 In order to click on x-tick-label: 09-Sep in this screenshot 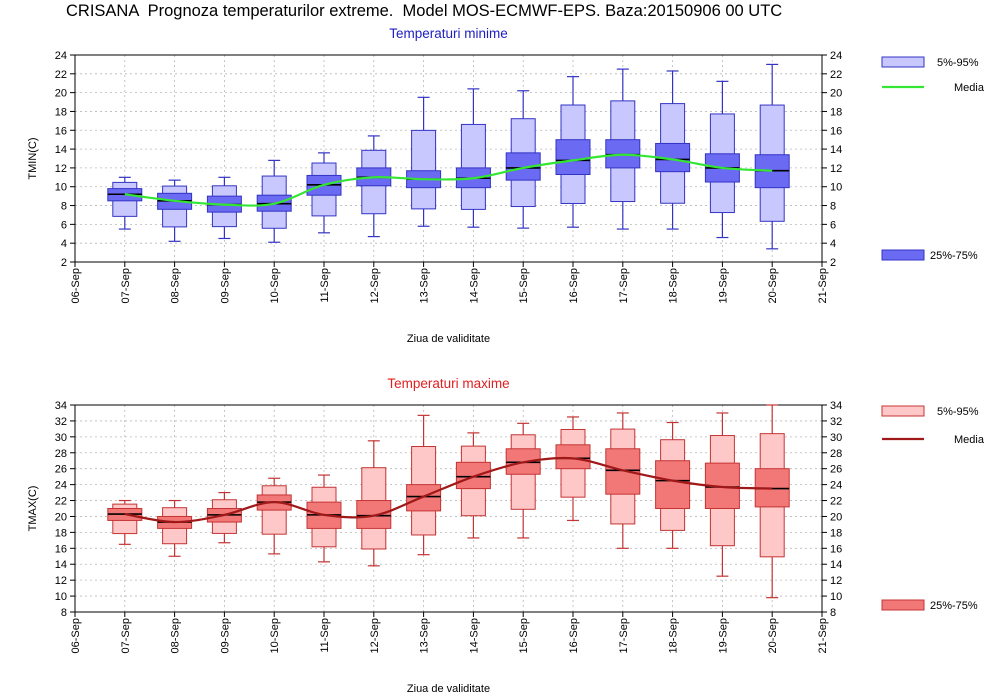, I will do `click(225, 285)`.